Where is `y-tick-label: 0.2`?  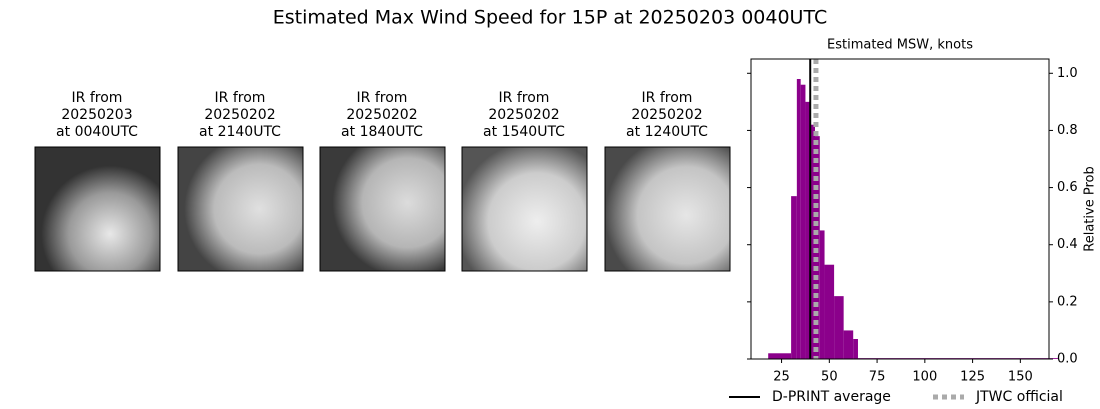
y-tick-label: 0.2 is located at coordinates (1067, 301).